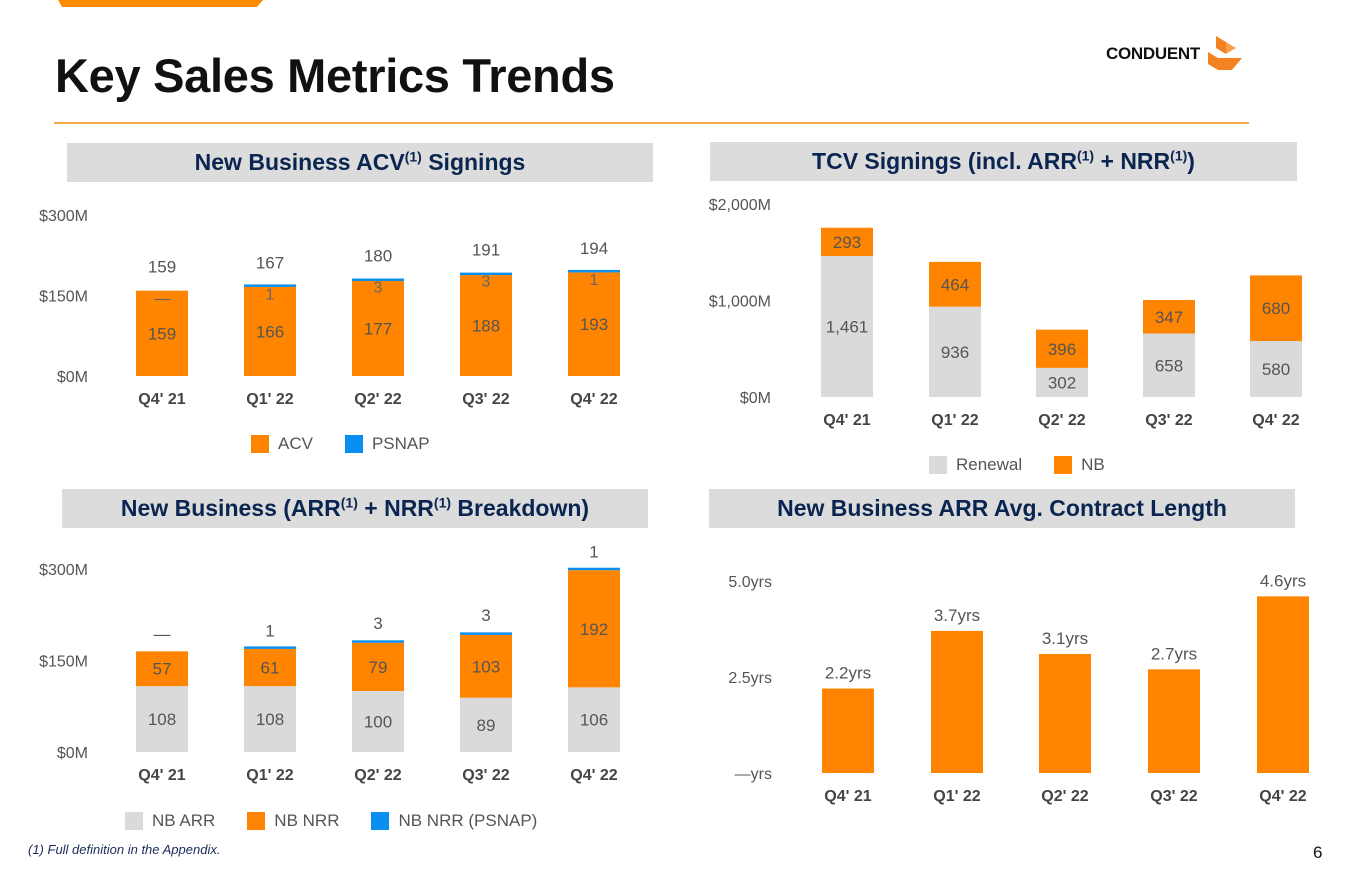 The width and height of the screenshot is (1365, 878). What do you see at coordinates (1318, 852) in the screenshot?
I see `page-number: 6` at bounding box center [1318, 852].